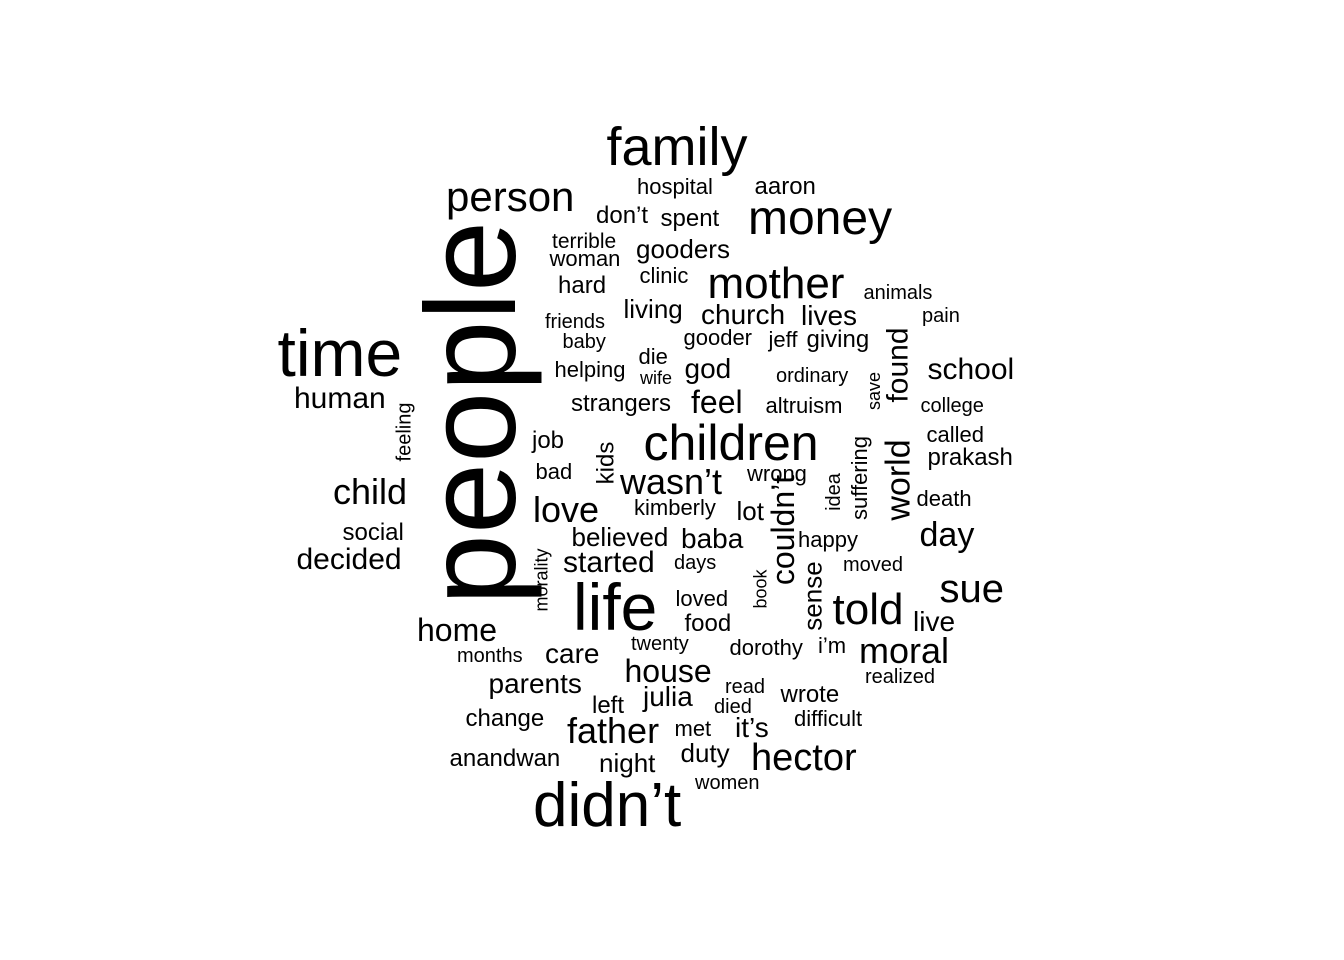  What do you see at coordinates (873, 565) in the screenshot?
I see `cloud-word: moved` at bounding box center [873, 565].